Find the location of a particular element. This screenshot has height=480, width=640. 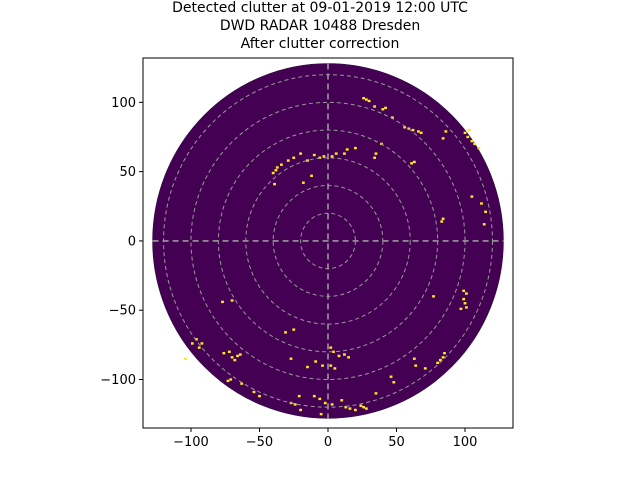

y-tick-label: −100 is located at coordinates (118, 380).